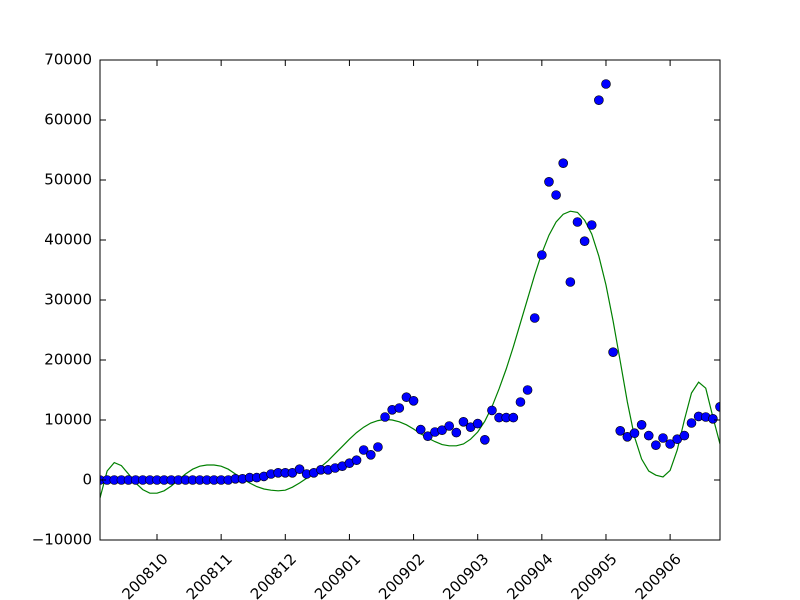 This screenshot has width=800, height=600. I want to click on x-tick-label: 200901, so click(337, 575).